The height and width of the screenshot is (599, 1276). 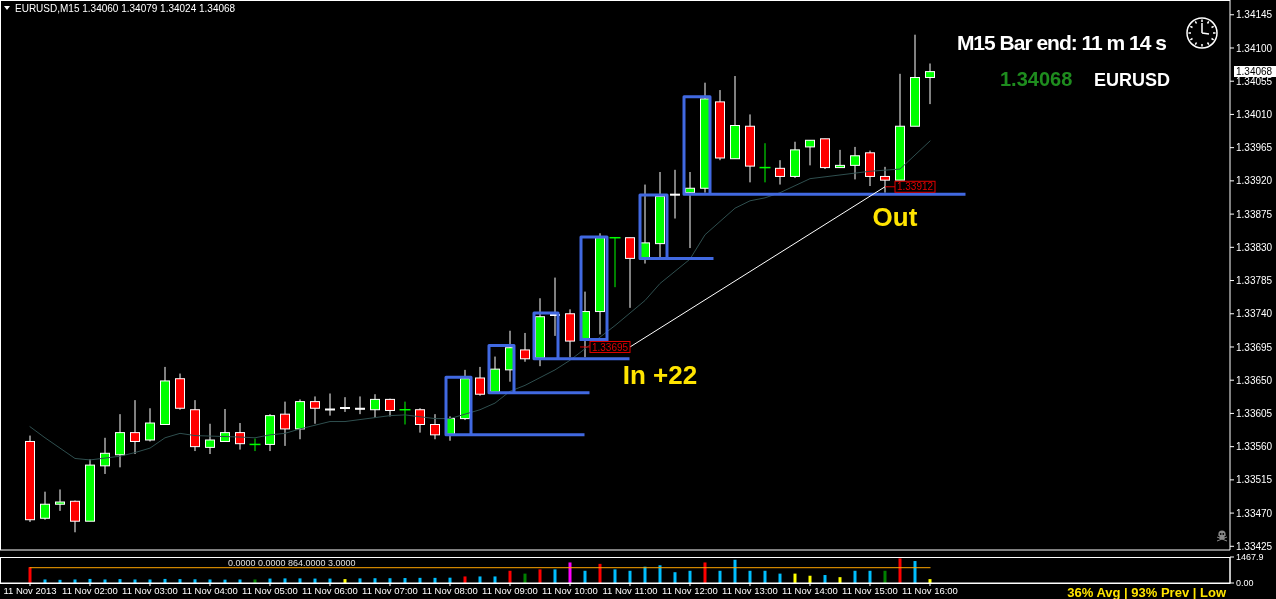 I want to click on x-tick-label: 11 Nov 10:00, so click(x=570, y=590).